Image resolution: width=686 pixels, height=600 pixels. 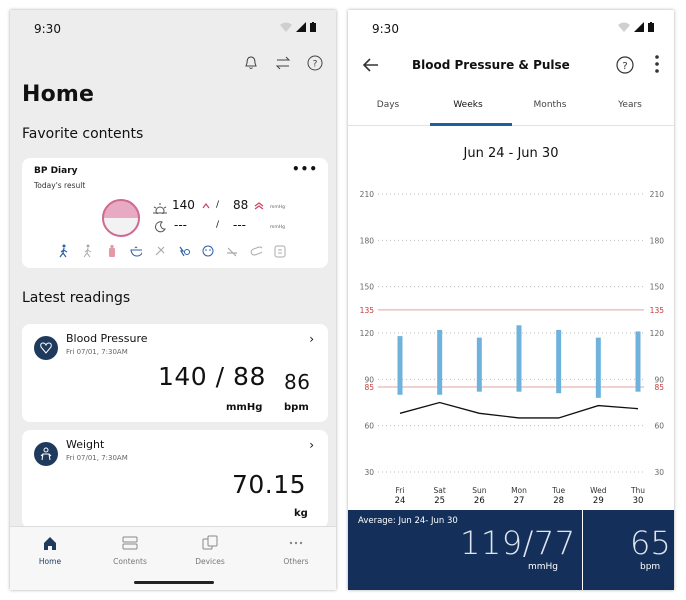 I want to click on sun-icon, so click(x=160, y=208).